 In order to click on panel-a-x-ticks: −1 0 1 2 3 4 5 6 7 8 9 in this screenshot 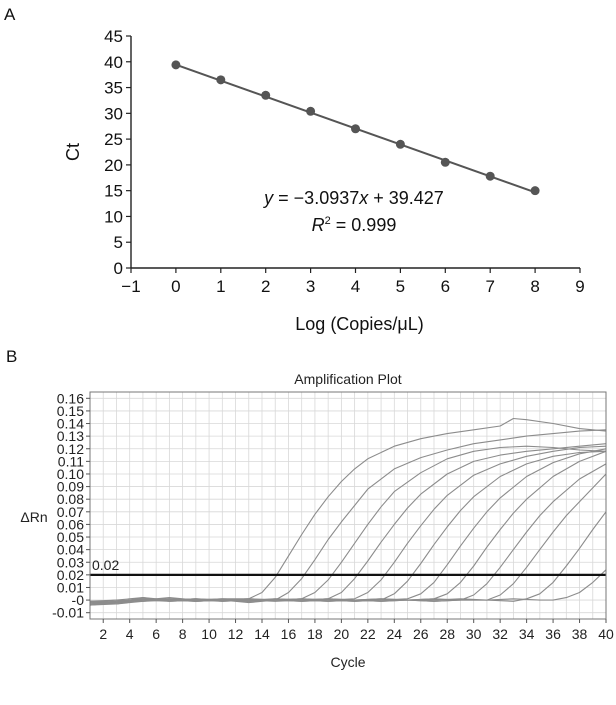, I will do `click(353, 282)`.